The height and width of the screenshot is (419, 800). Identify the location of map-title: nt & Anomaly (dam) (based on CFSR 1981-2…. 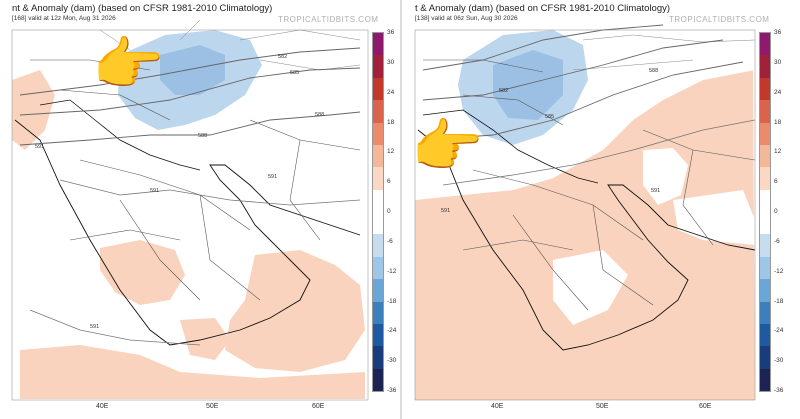
(142, 8).